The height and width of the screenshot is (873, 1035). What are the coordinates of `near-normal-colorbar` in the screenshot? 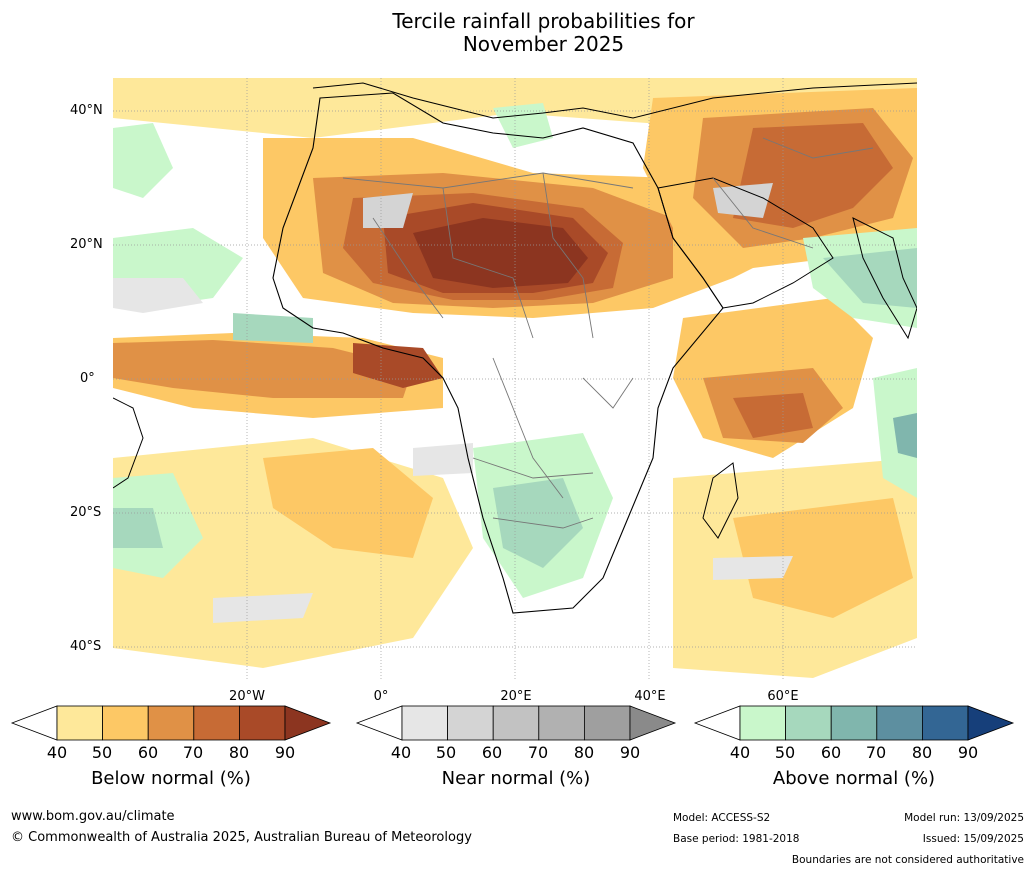 It's located at (516, 723).